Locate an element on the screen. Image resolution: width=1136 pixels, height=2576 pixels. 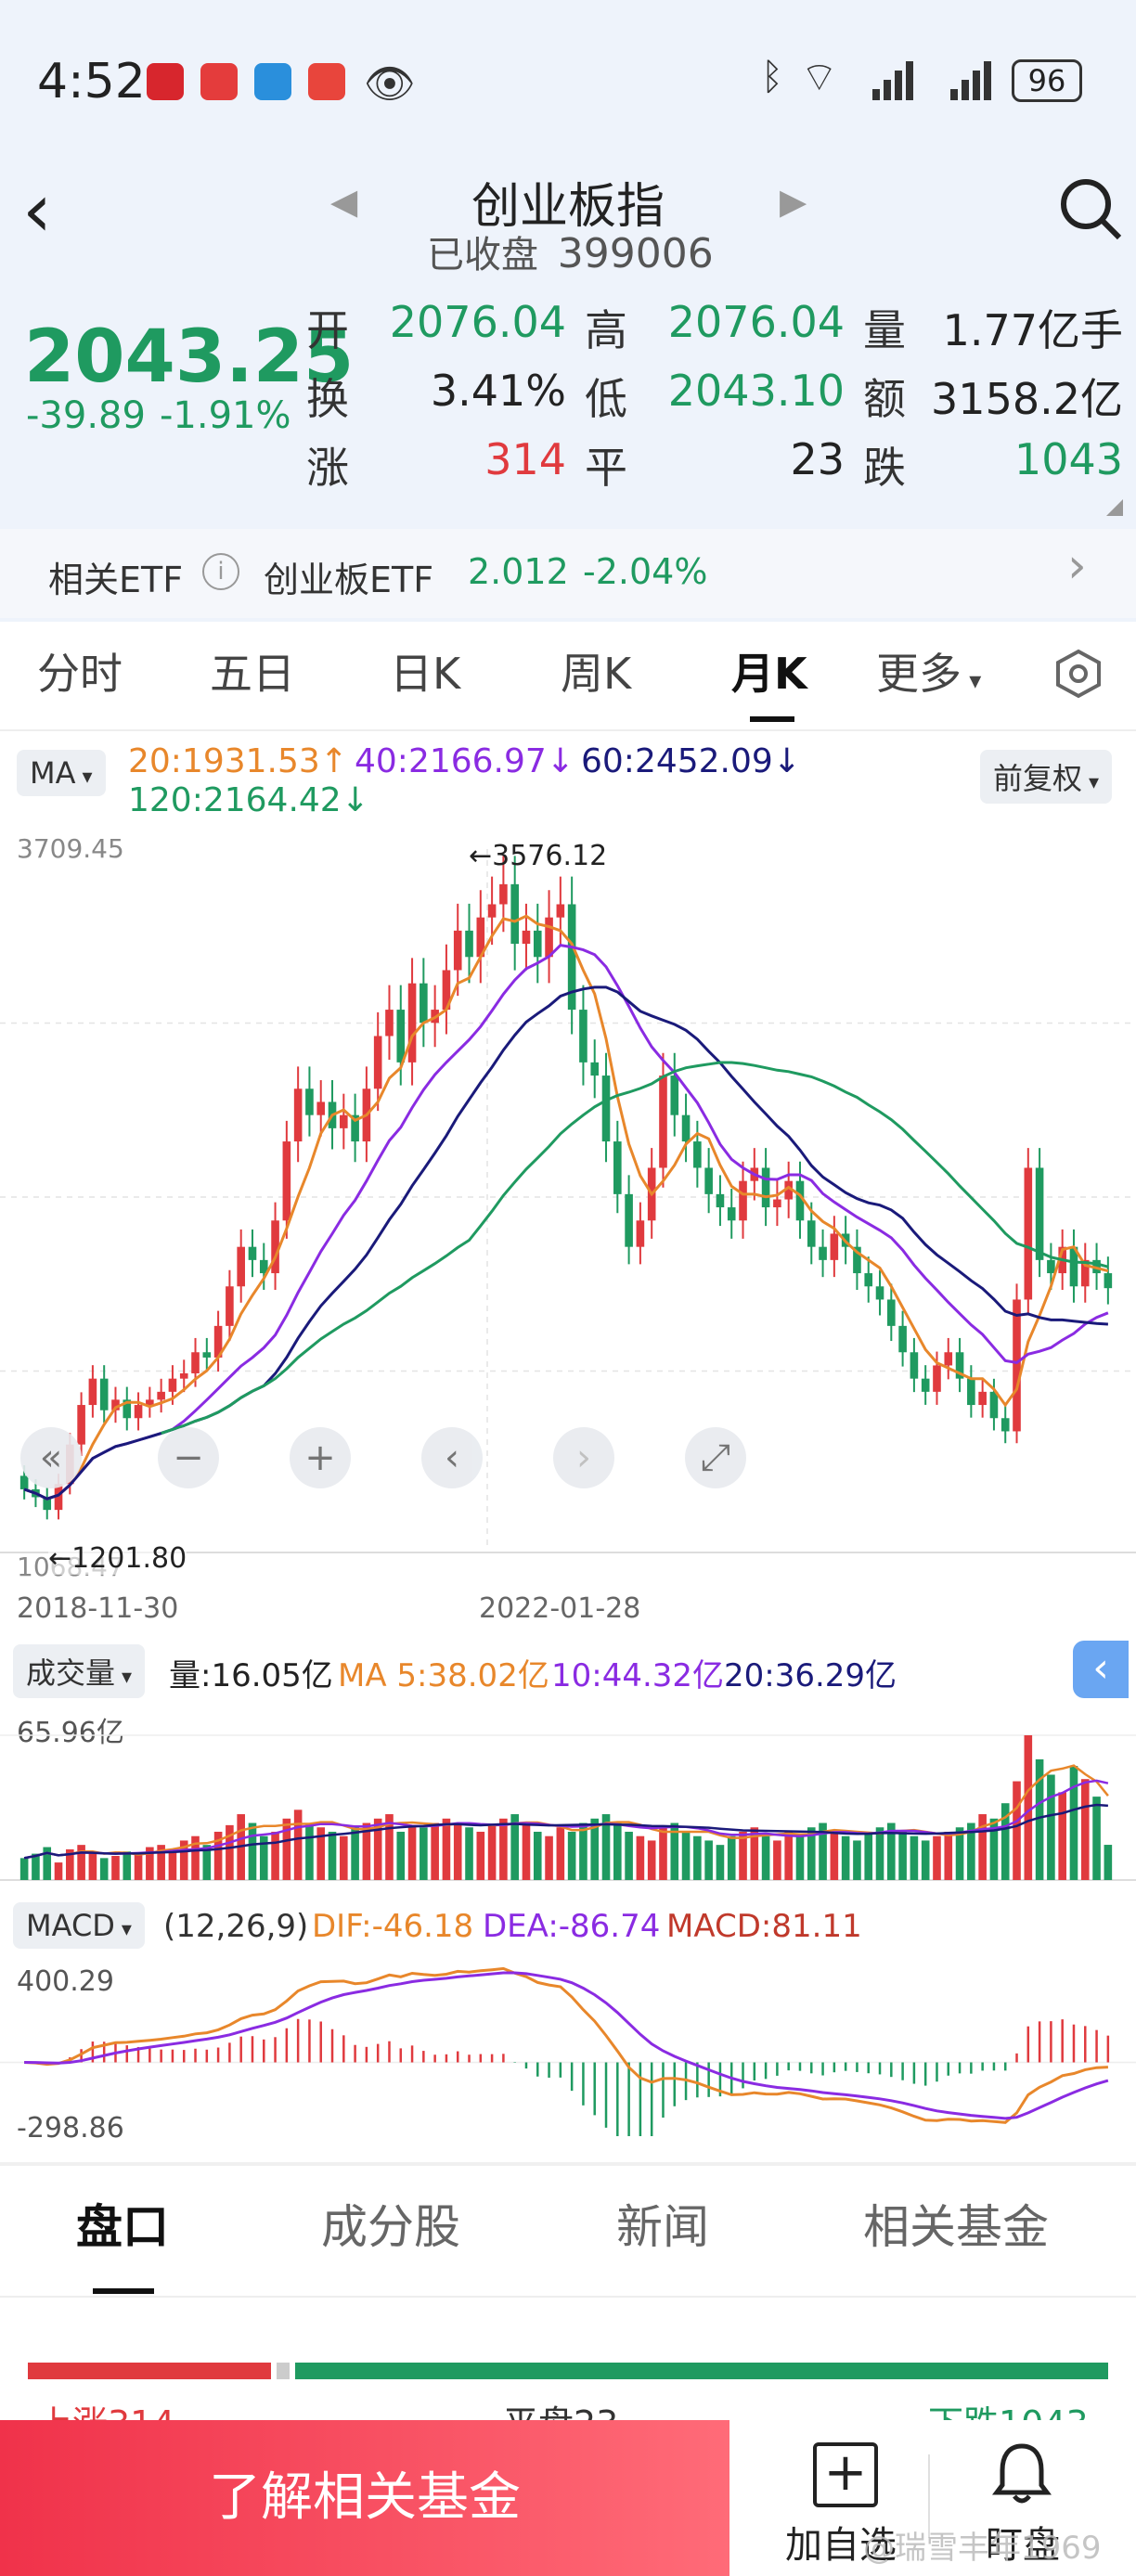
tab-orderbook: 盘口 is located at coordinates (122, 2227).